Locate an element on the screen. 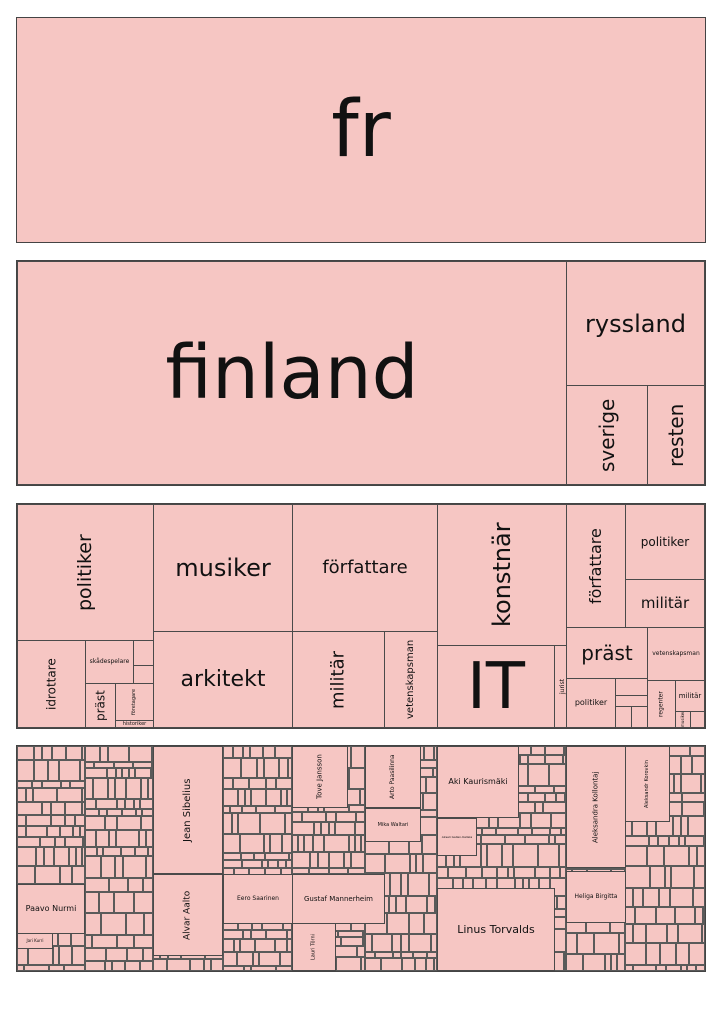  cell-label: historiker is located at coordinates (134, 723).